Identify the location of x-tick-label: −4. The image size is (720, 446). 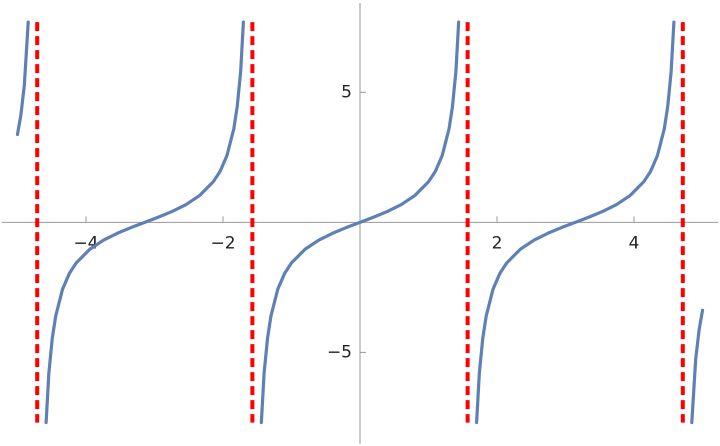
(85, 243).